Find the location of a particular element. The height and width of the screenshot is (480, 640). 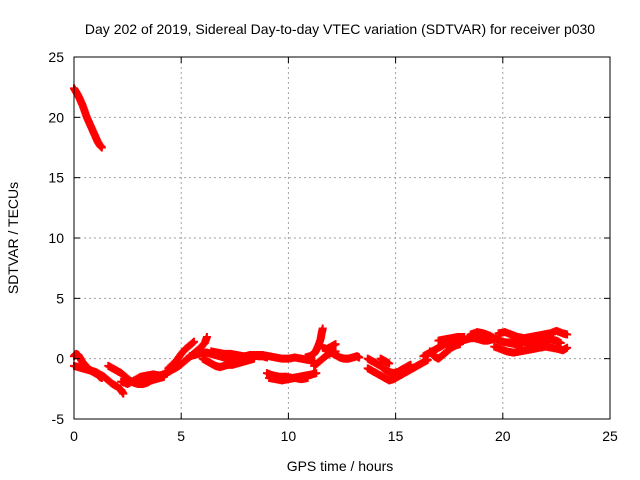

y-tick-label: 0 is located at coordinates (60, 359).